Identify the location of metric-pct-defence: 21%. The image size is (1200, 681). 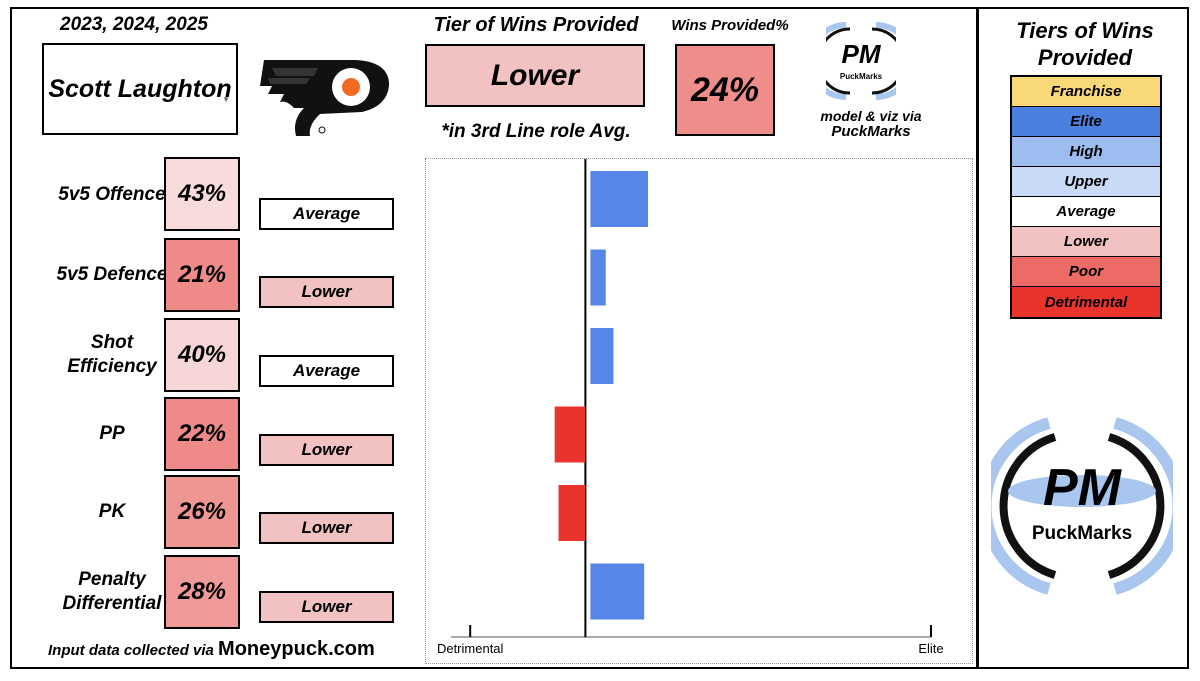
(202, 275).